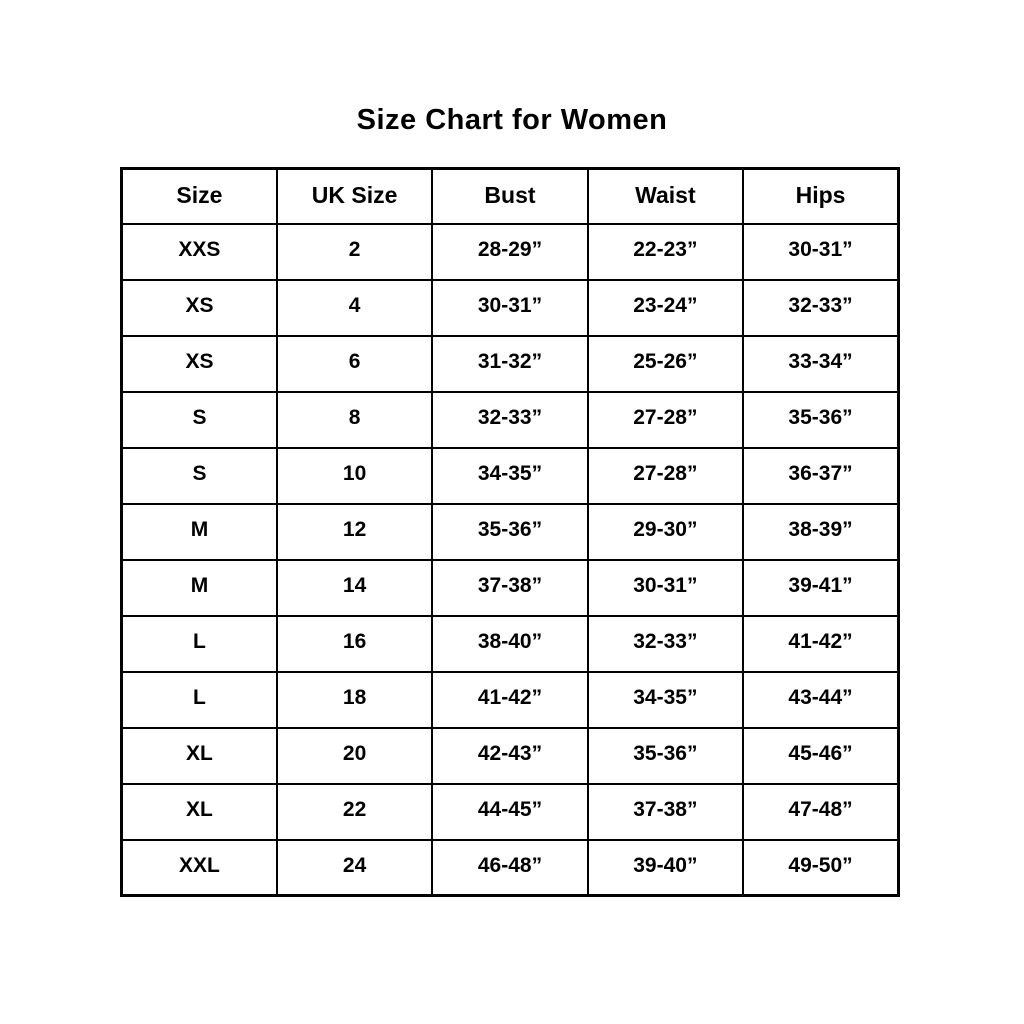 This screenshot has width=1024, height=1024. Describe the element at coordinates (821, 699) in the screenshot. I see `table-cell: 43-44”` at that location.